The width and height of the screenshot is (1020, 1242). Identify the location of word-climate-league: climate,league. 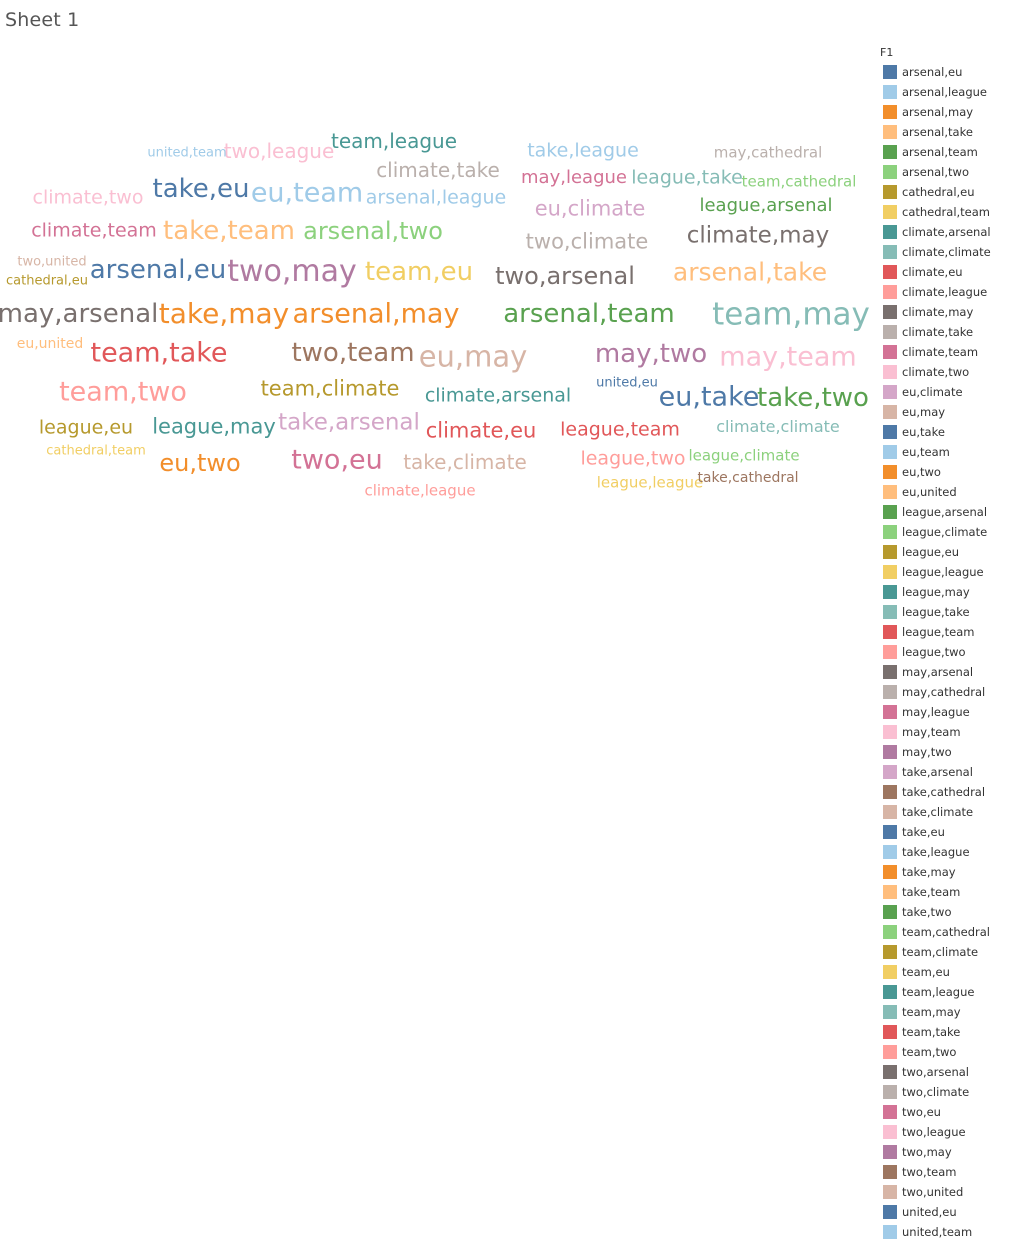
(420, 490).